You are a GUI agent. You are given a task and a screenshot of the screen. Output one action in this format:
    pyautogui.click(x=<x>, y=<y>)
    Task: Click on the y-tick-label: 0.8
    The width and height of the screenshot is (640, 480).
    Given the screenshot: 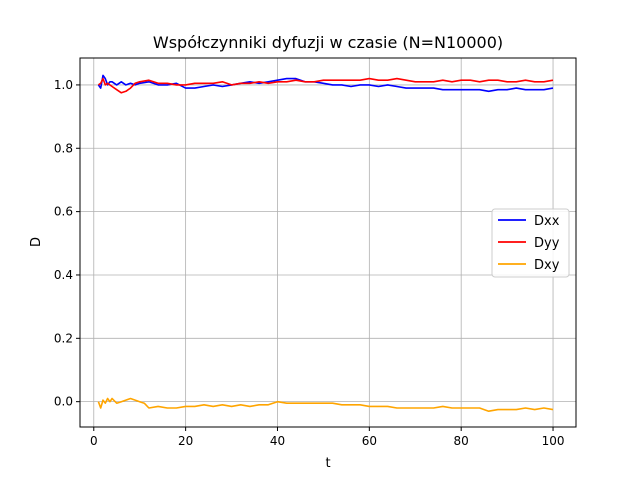 What is the action you would take?
    pyautogui.click(x=63, y=148)
    